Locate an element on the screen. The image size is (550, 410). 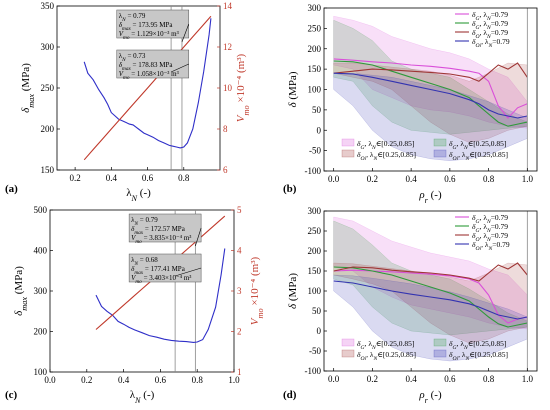
plot-area is located at coordinates (430, 291).